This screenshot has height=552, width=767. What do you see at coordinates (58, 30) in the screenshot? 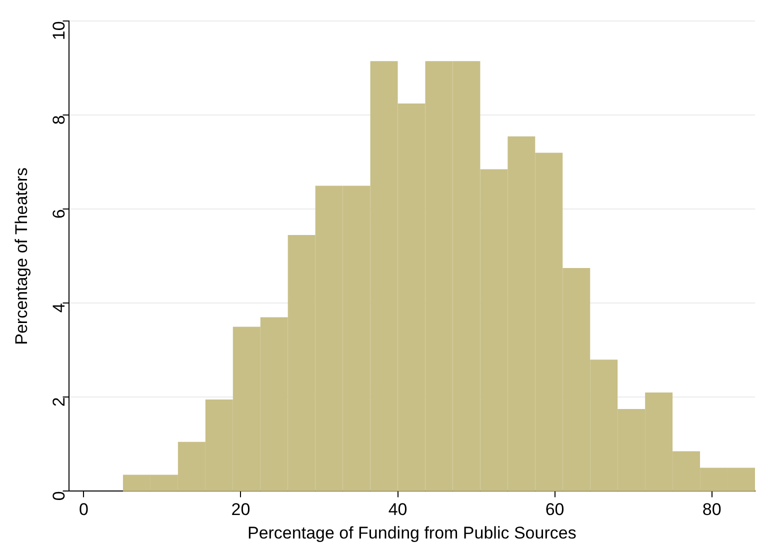
I see `y-tick-label: 10` at bounding box center [58, 30].